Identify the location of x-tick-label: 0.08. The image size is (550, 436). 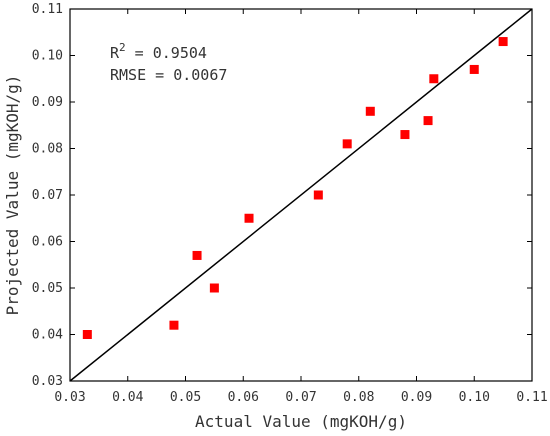
(358, 397).